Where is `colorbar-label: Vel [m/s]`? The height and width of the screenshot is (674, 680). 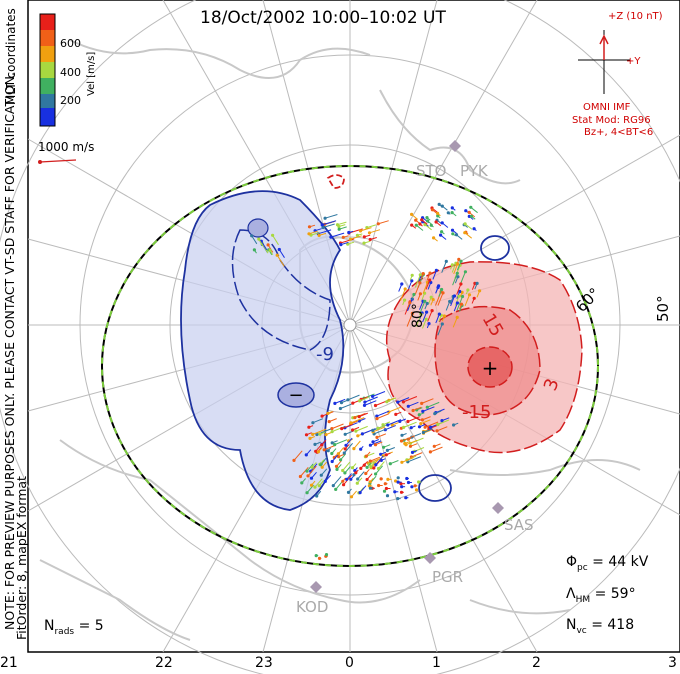 colorbar-label: Vel [m/s] is located at coordinates (91, 73).